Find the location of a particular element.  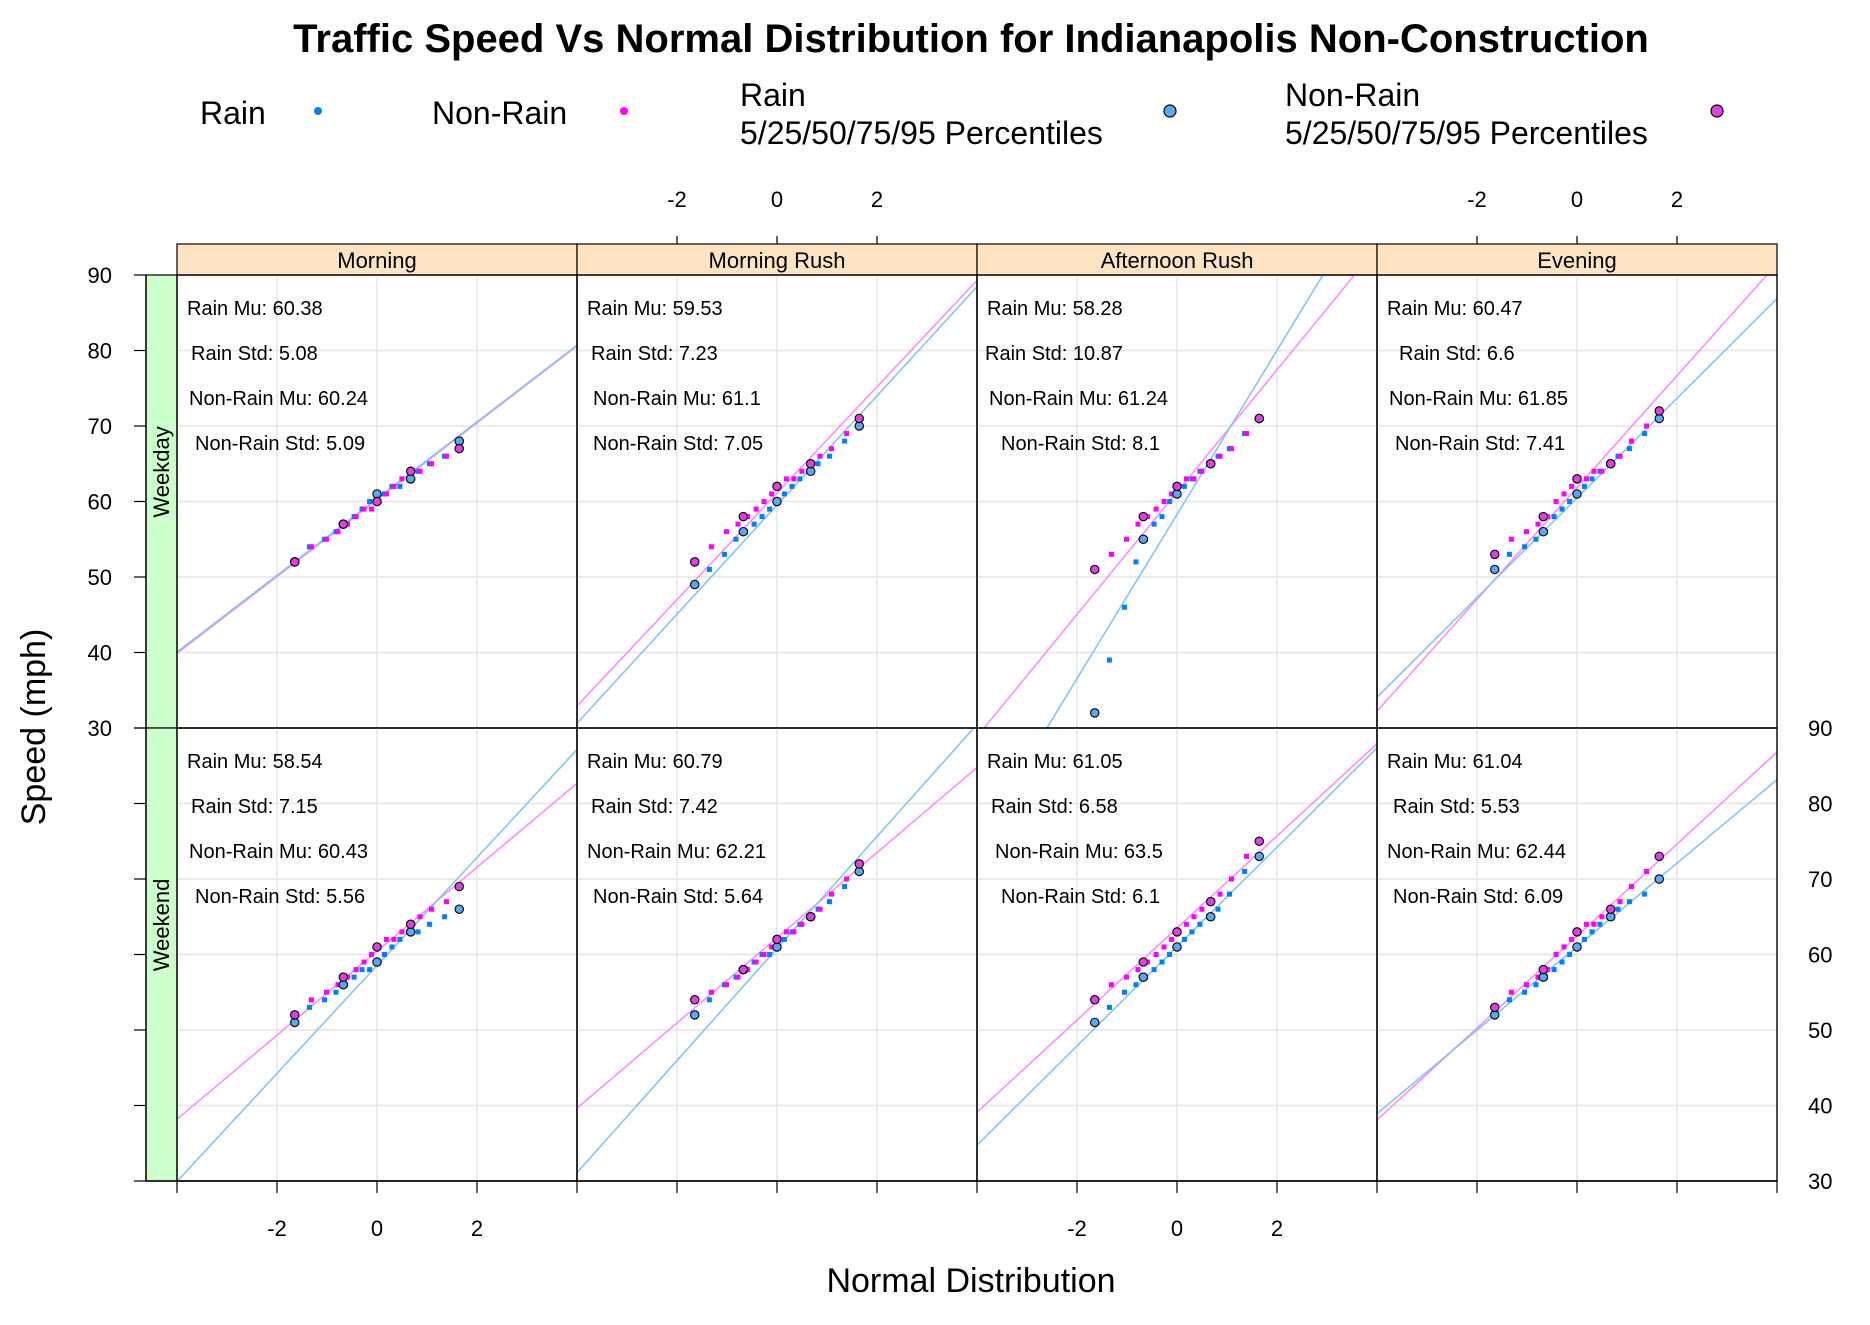

strip-evening is located at coordinates (1577, 259).